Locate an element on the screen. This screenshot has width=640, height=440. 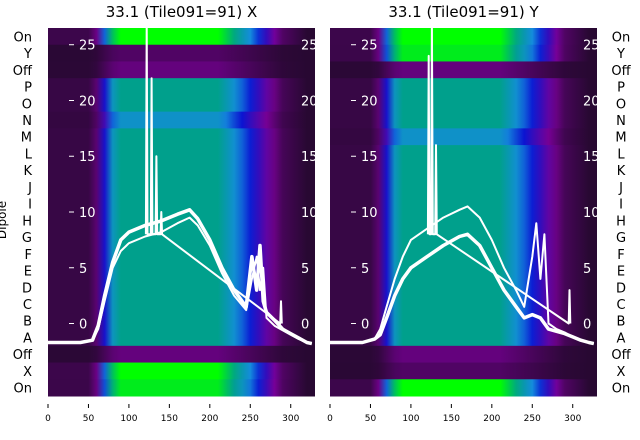
overlap-y-tick-label: 5 is located at coordinates (587, 269).